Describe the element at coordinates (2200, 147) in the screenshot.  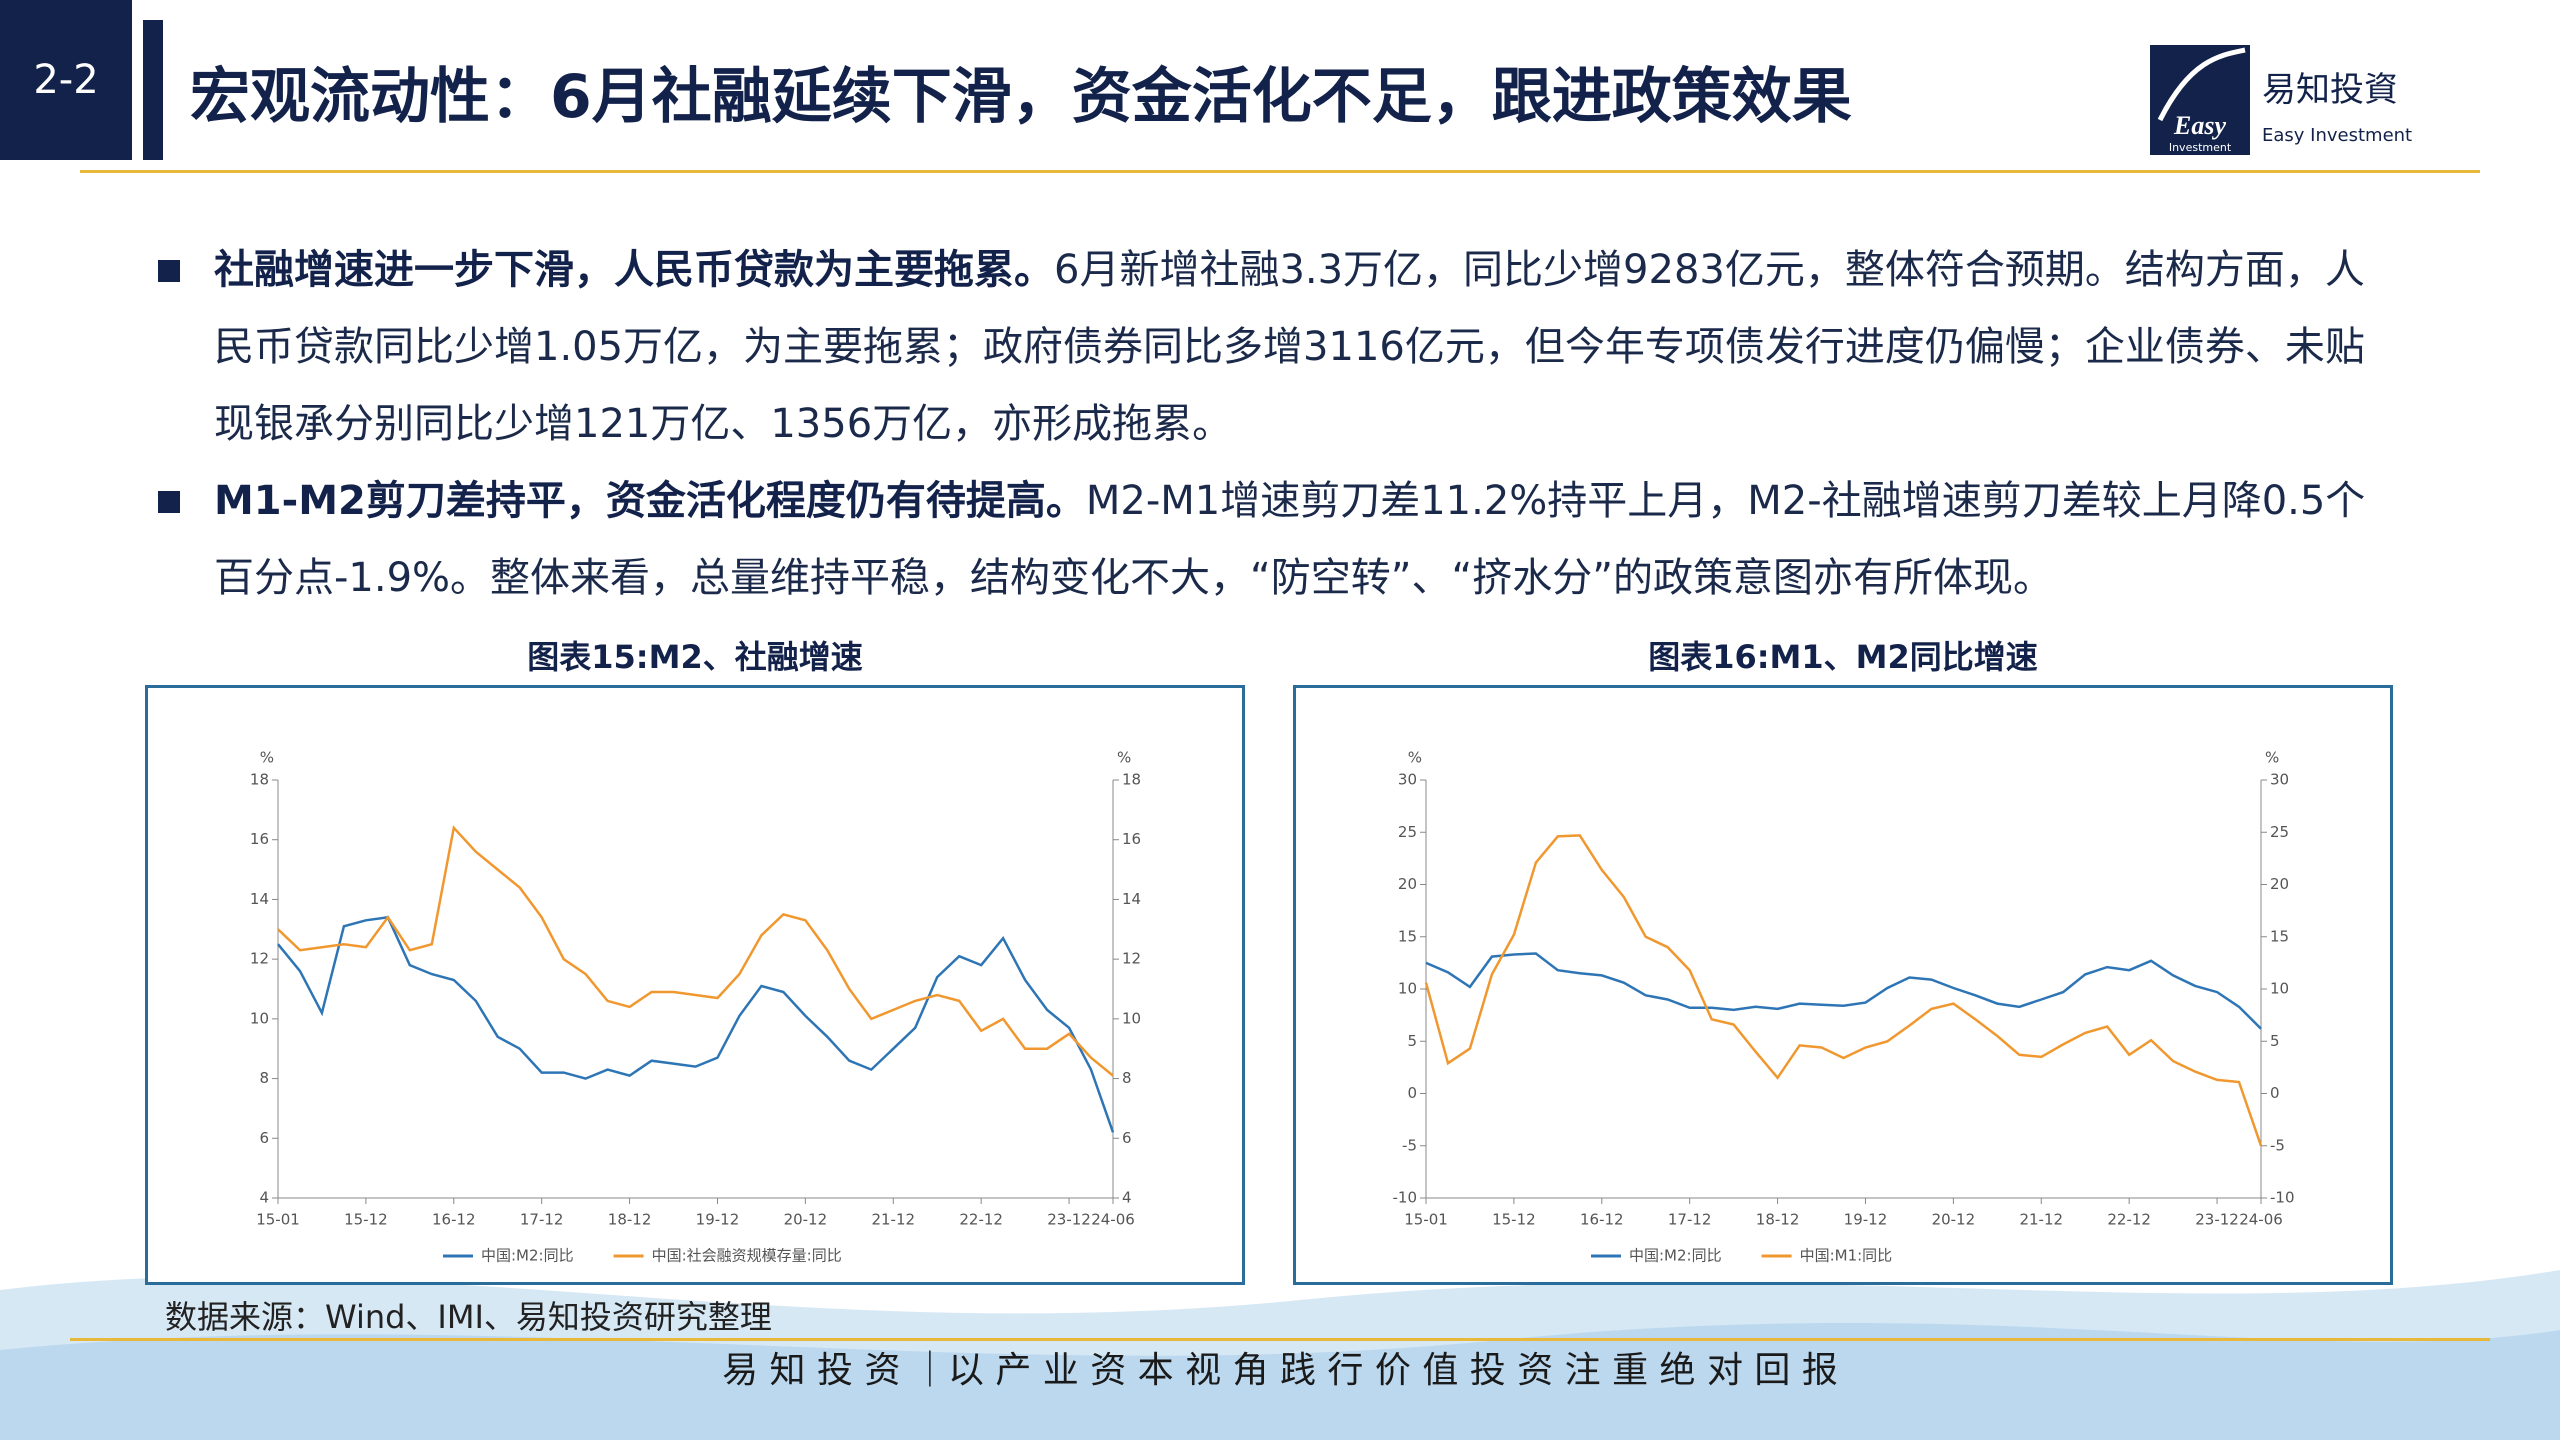
I see `logo-mark-sub: Investment` at that location.